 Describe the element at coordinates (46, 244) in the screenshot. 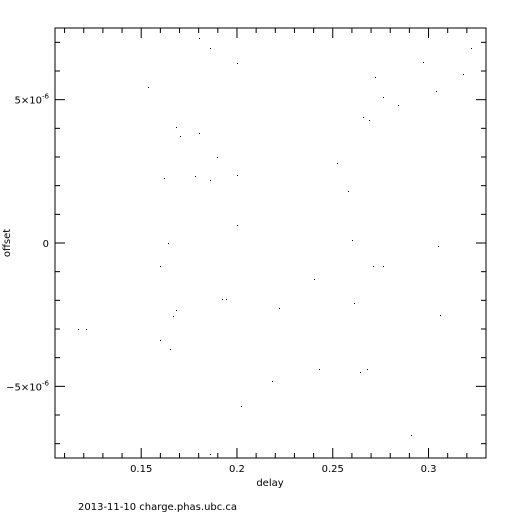

I see `y-tick-label: 0` at that location.